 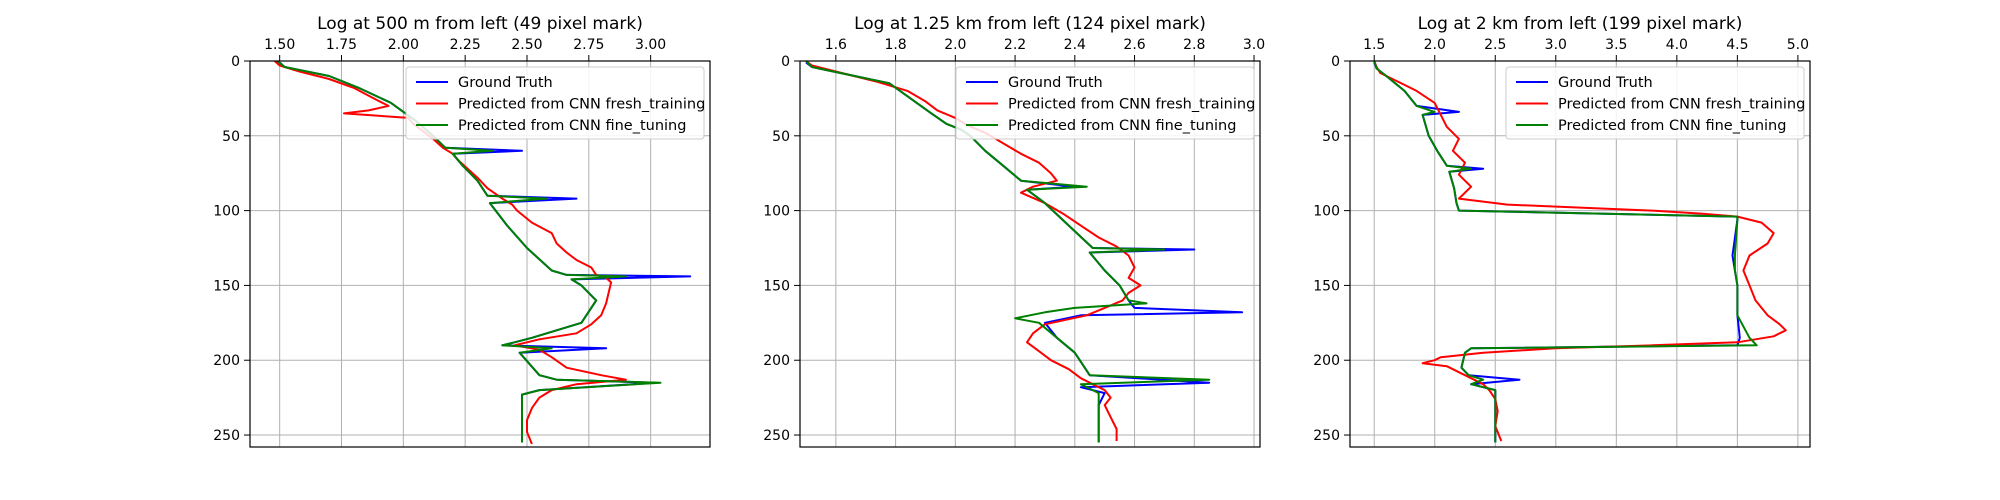 I want to click on x-tick-label: 1.5, so click(x=1374, y=45).